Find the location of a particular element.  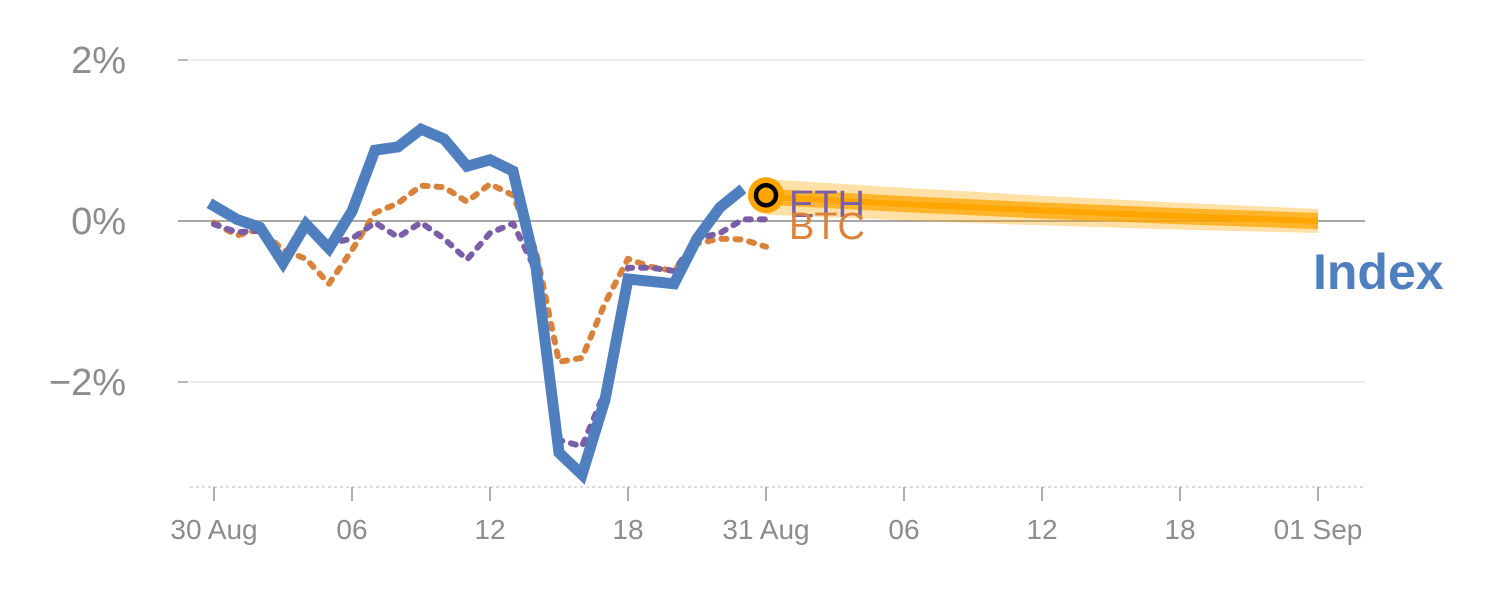

x-tick-label: 01 Sep is located at coordinates (1318, 529).